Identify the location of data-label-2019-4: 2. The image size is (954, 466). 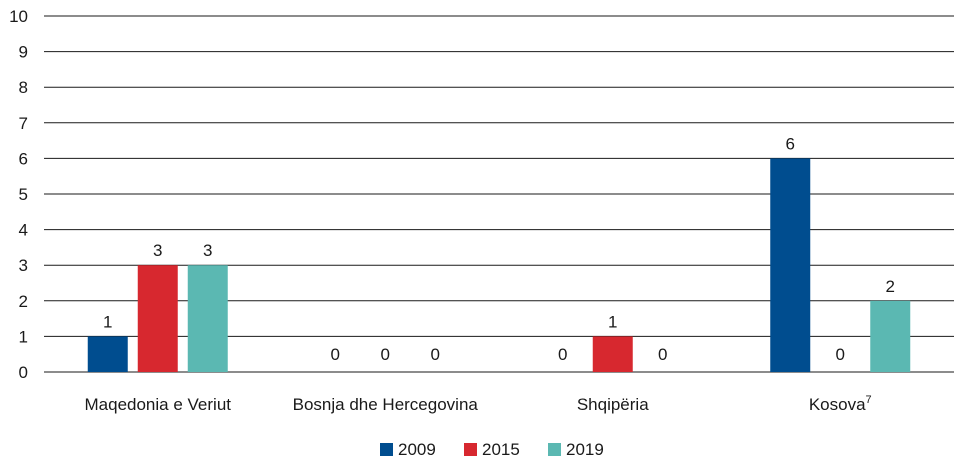
(890, 286).